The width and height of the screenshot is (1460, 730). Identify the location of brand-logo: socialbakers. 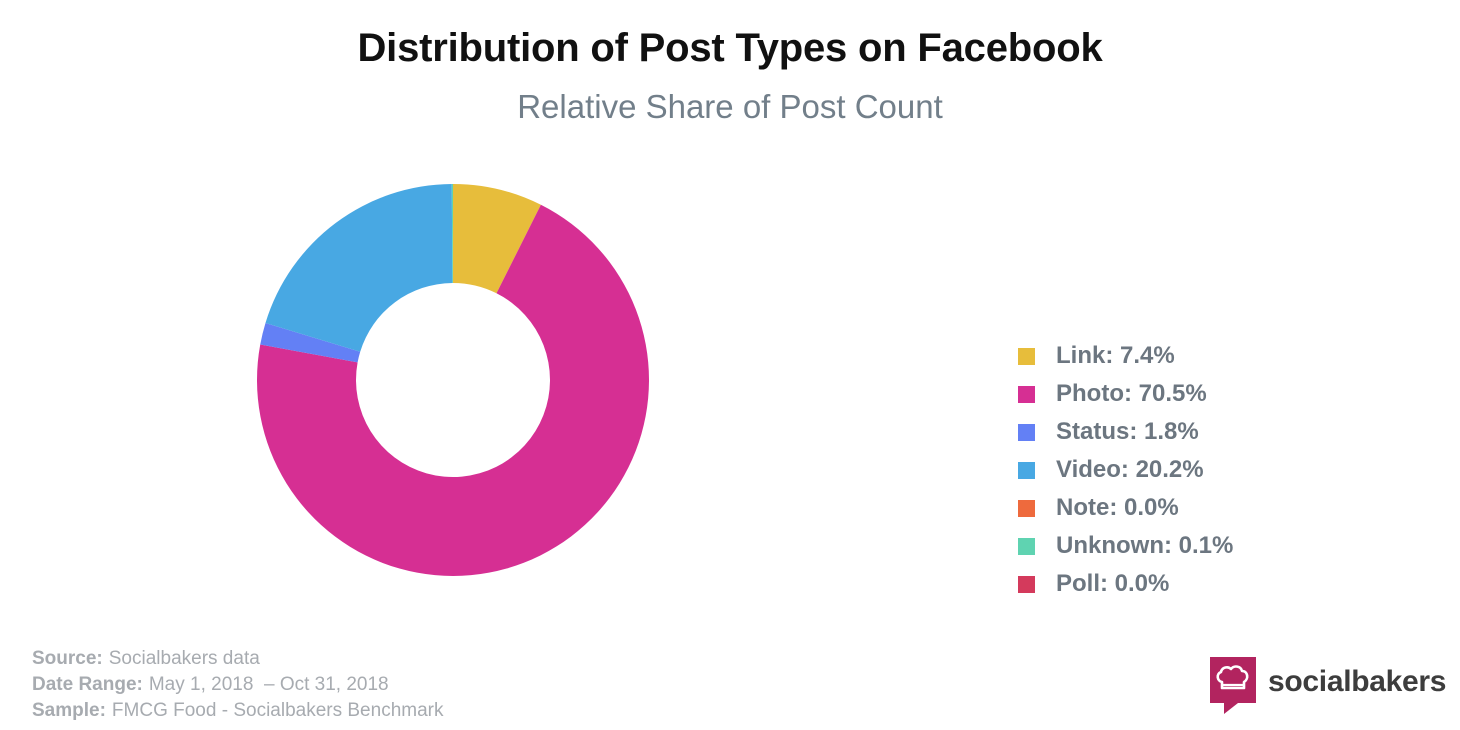
(1328, 686).